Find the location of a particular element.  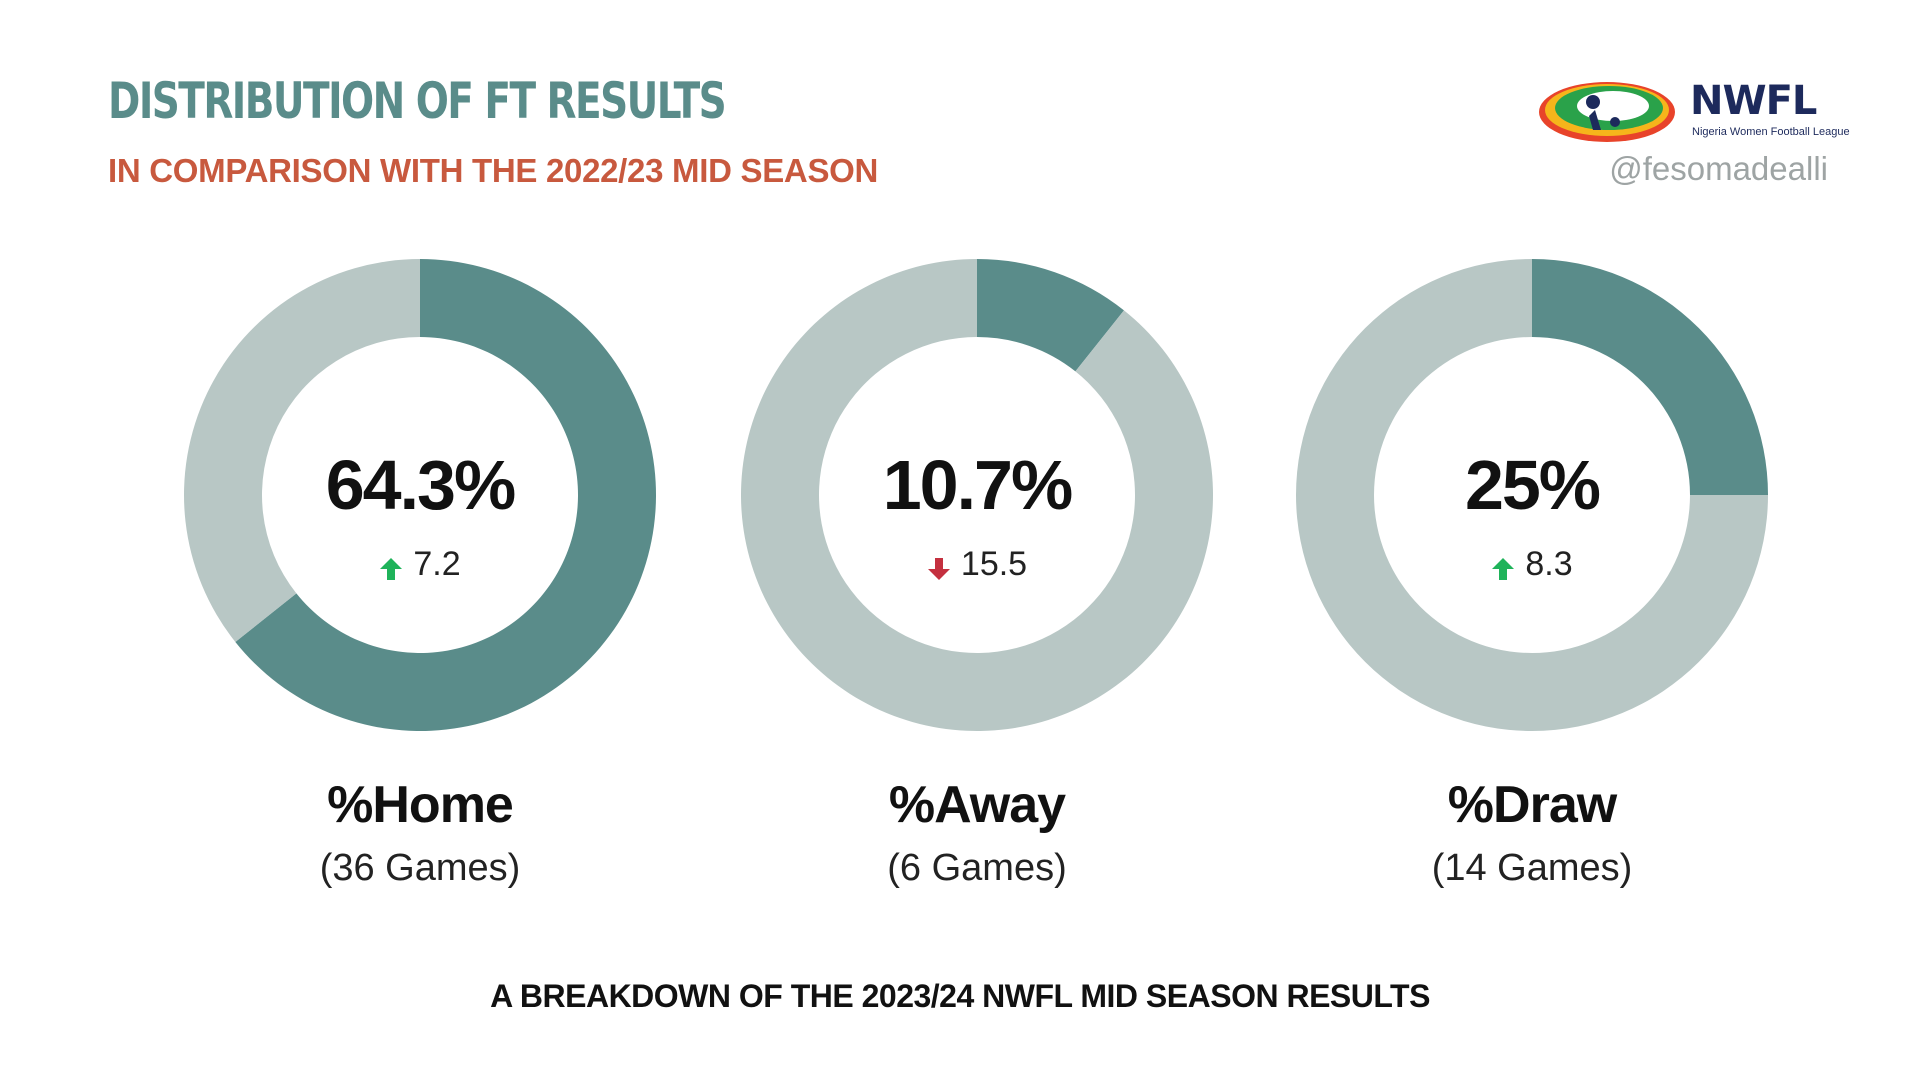

donut-draw: 25% 8.3 %Draw (14 Games) is located at coordinates (1532, 575).